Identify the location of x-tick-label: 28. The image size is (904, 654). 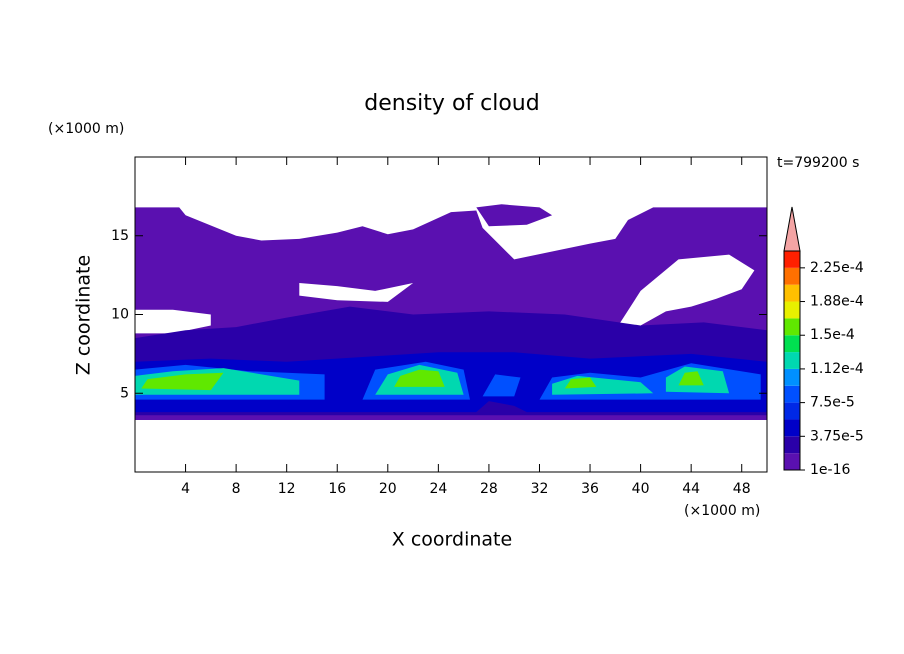
(489, 489).